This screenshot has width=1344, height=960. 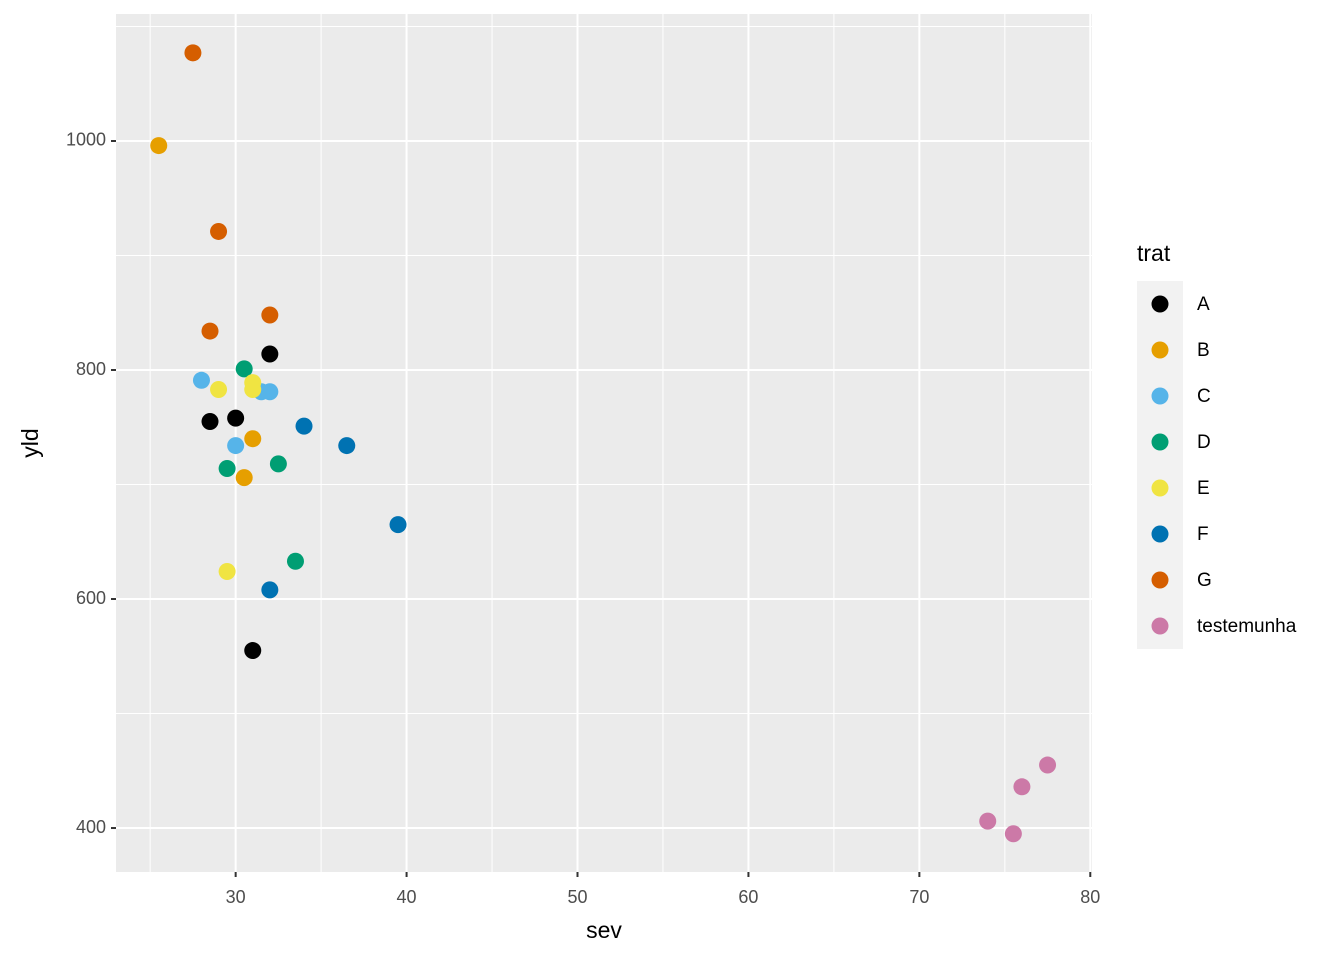 What do you see at coordinates (919, 897) in the screenshot?
I see `x-tick-label: 70` at bounding box center [919, 897].